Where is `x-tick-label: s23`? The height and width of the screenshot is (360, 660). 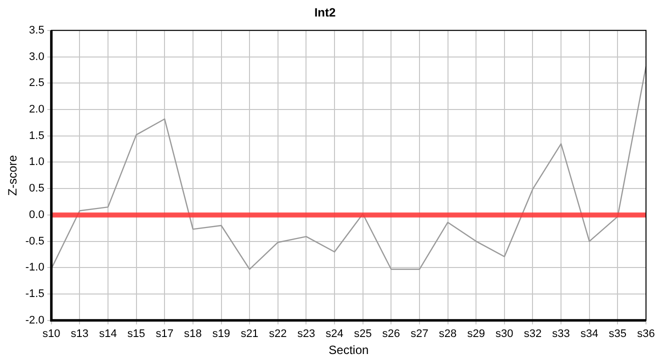 x-tick-label: s23 is located at coordinates (306, 334).